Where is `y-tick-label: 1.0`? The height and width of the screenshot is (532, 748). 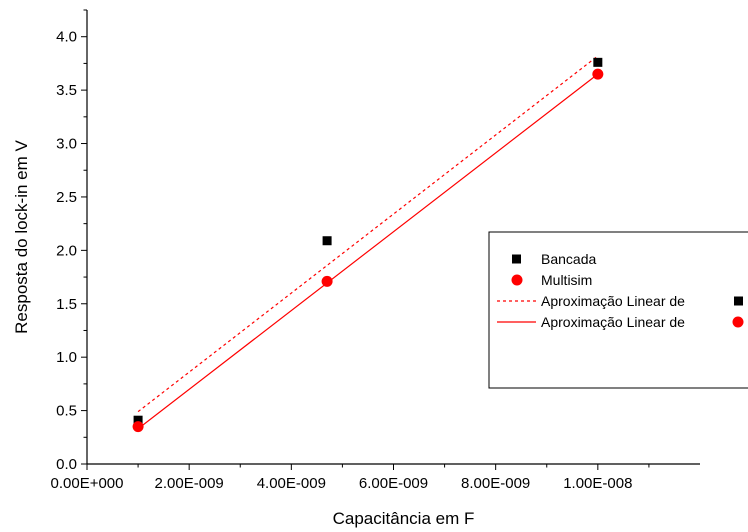 y-tick-label: 1.0 is located at coordinates (66, 357).